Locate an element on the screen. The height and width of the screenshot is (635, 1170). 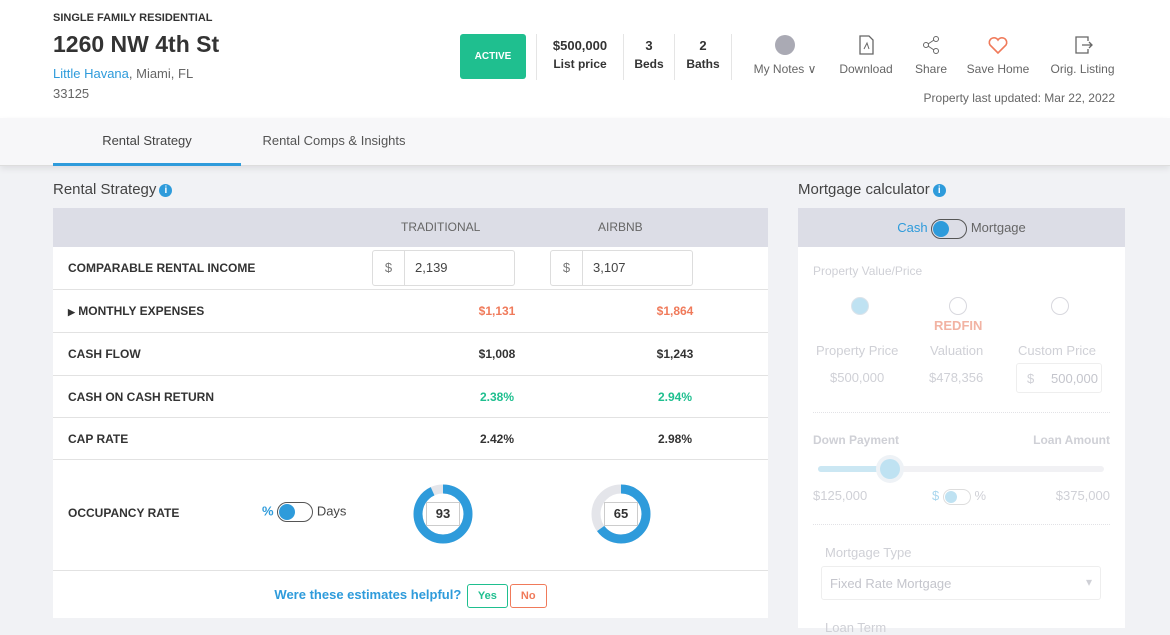
traditional-occupancy-value: 93 is located at coordinates (443, 514).